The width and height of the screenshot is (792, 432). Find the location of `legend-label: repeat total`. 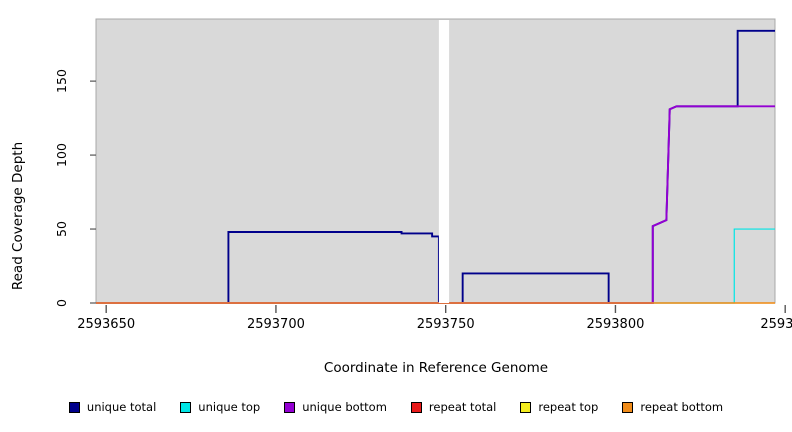

legend-label: repeat total is located at coordinates (462, 407).